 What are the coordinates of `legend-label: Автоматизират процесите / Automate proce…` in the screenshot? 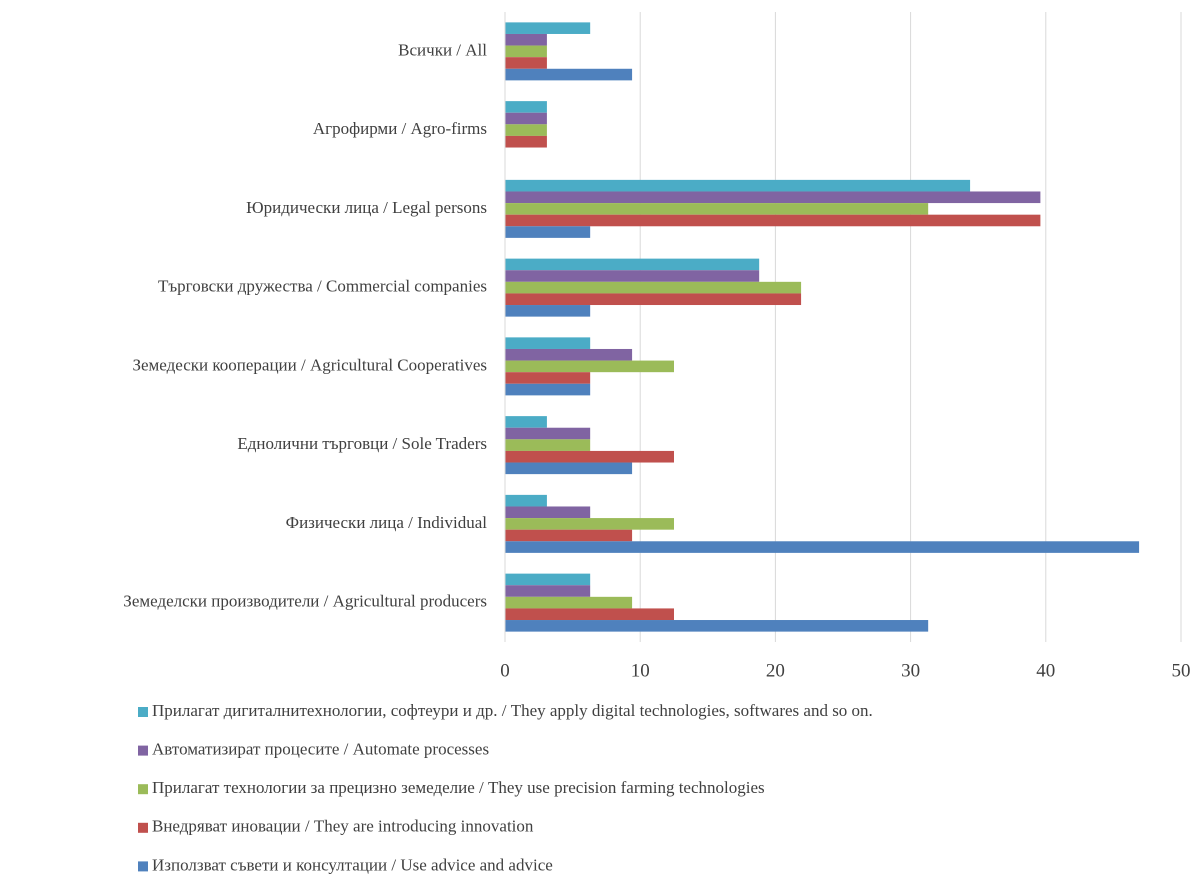 It's located at (320, 749).